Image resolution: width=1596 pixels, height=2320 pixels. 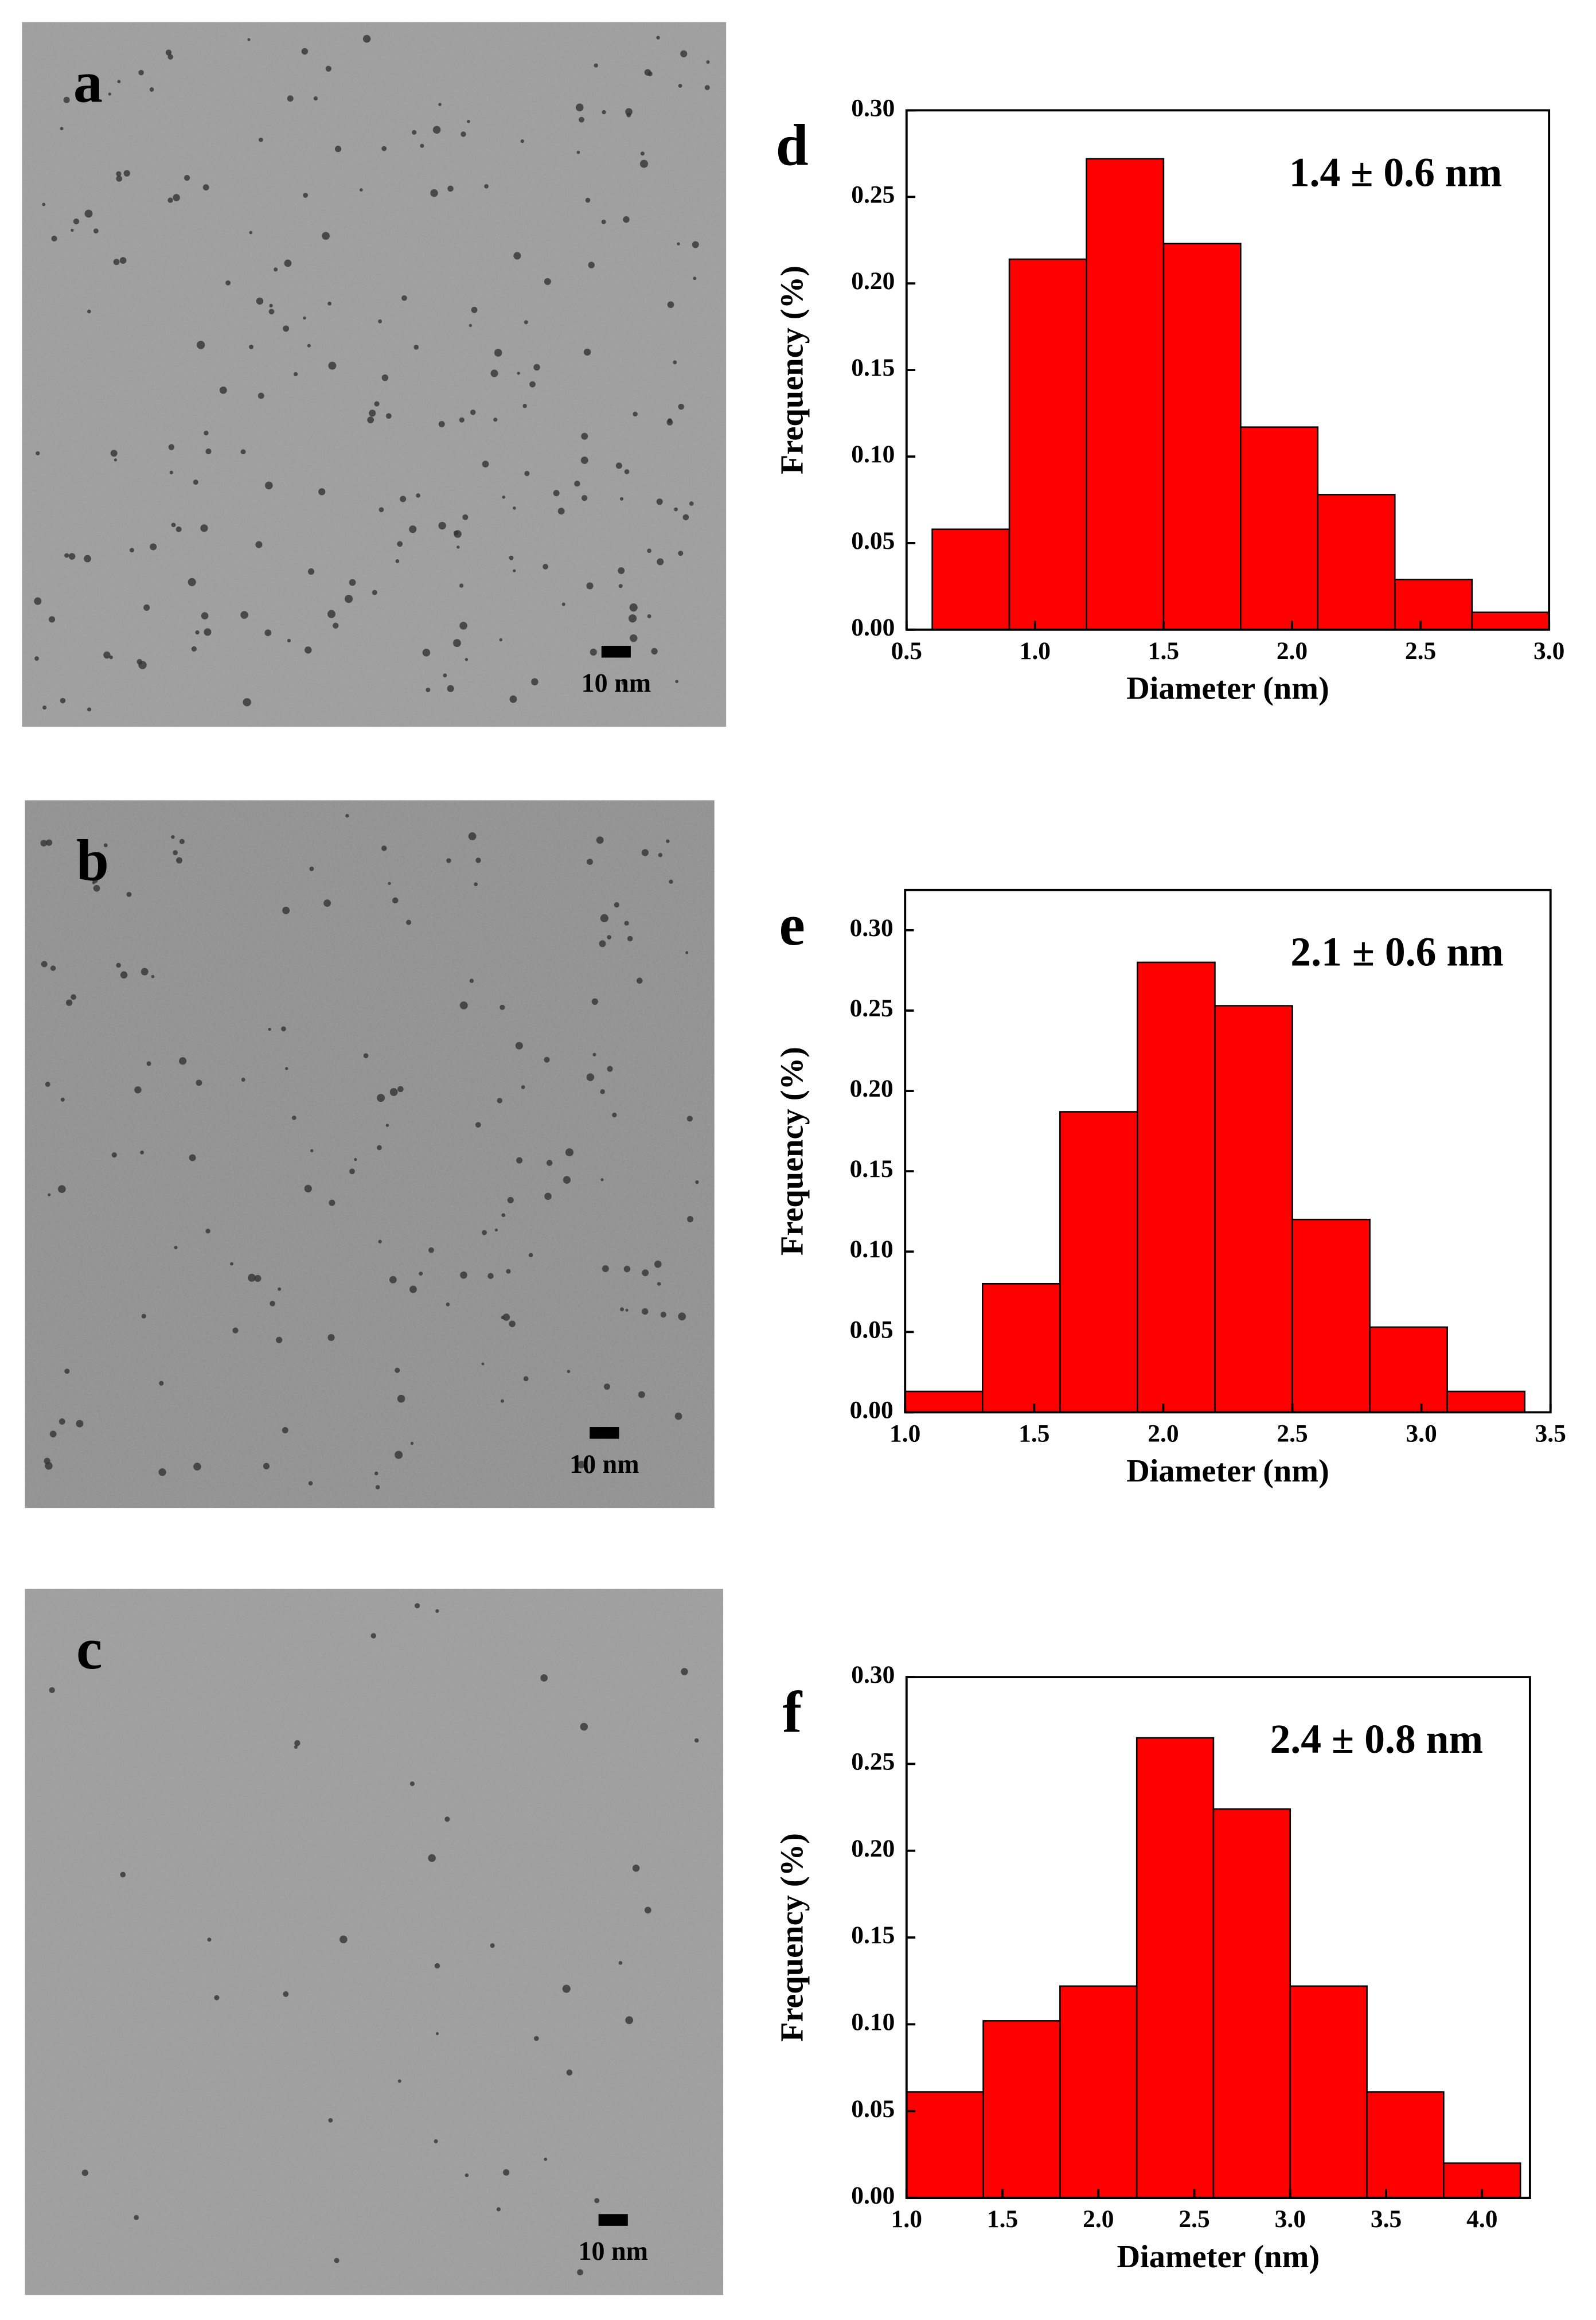 I want to click on panel-label: f, so click(x=792, y=1712).